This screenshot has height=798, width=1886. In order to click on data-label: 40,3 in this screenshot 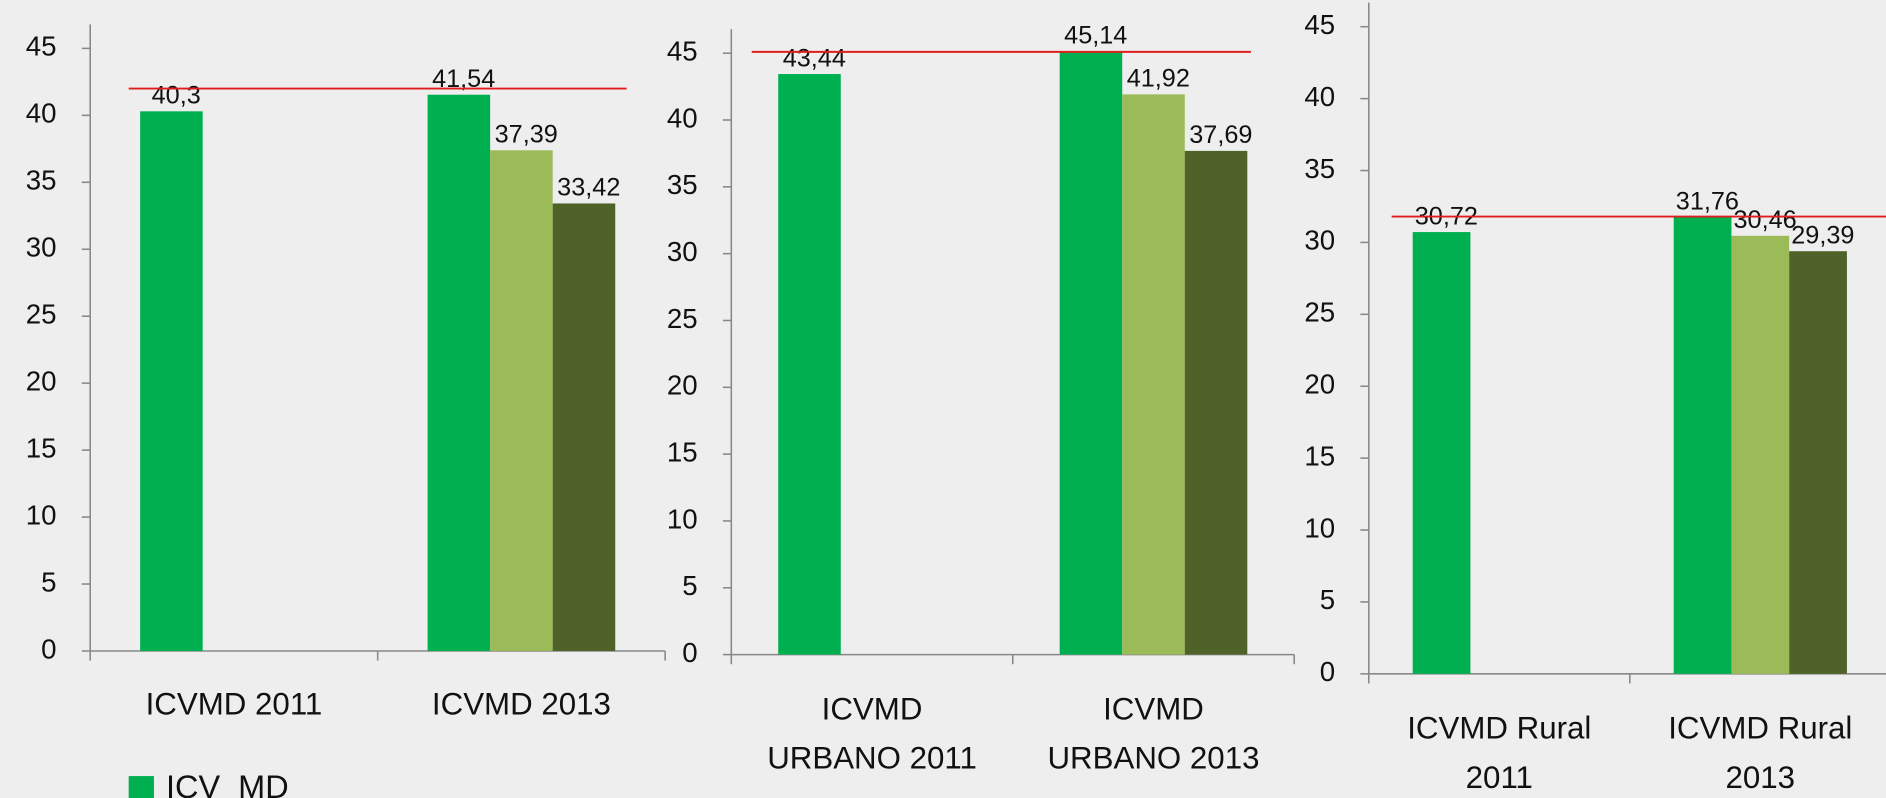, I will do `click(176, 96)`.